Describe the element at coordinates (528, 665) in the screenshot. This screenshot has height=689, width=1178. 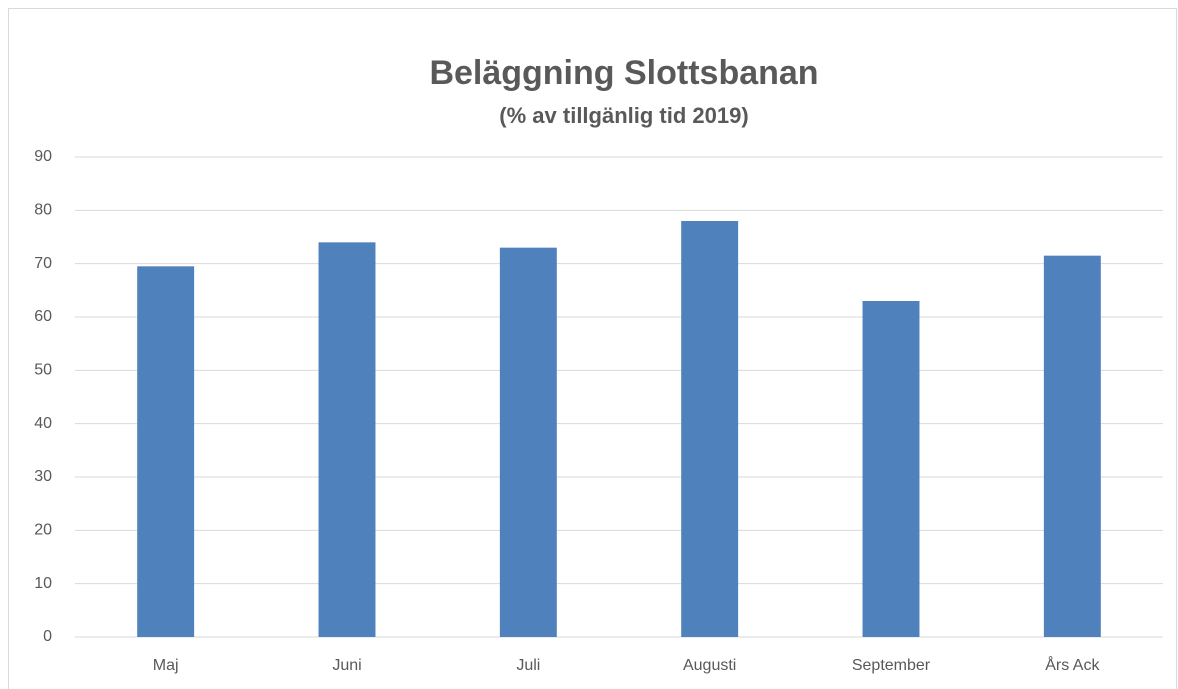
I see `x-tick-label: Juli` at that location.